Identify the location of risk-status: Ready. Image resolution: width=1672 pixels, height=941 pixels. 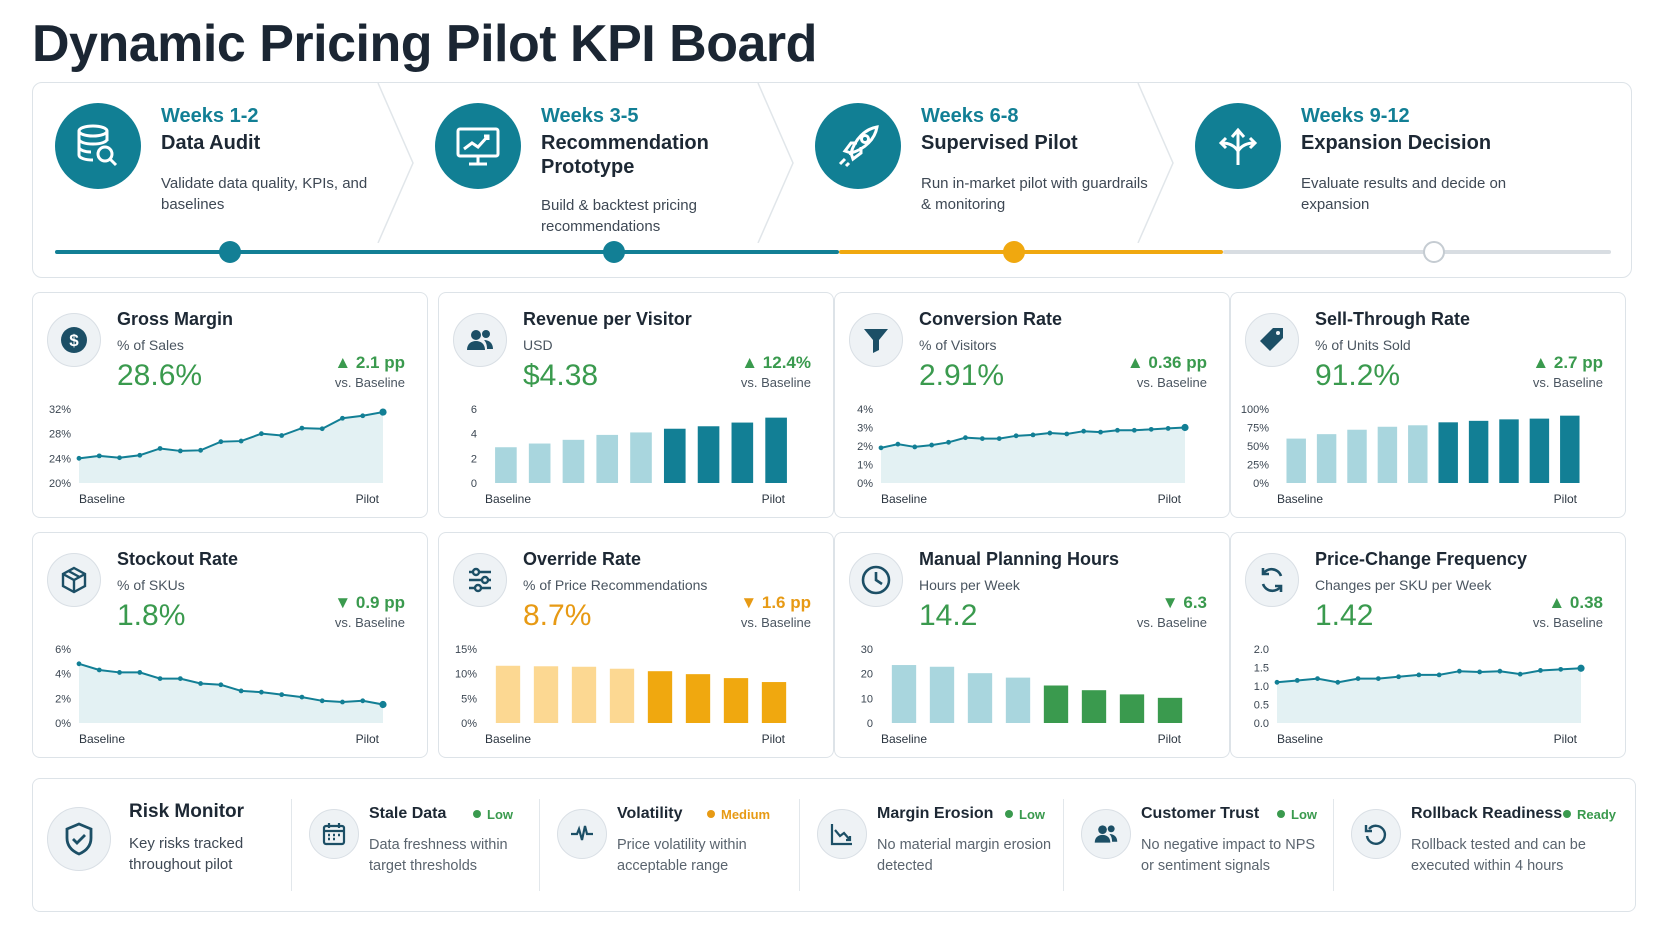
(1589, 814).